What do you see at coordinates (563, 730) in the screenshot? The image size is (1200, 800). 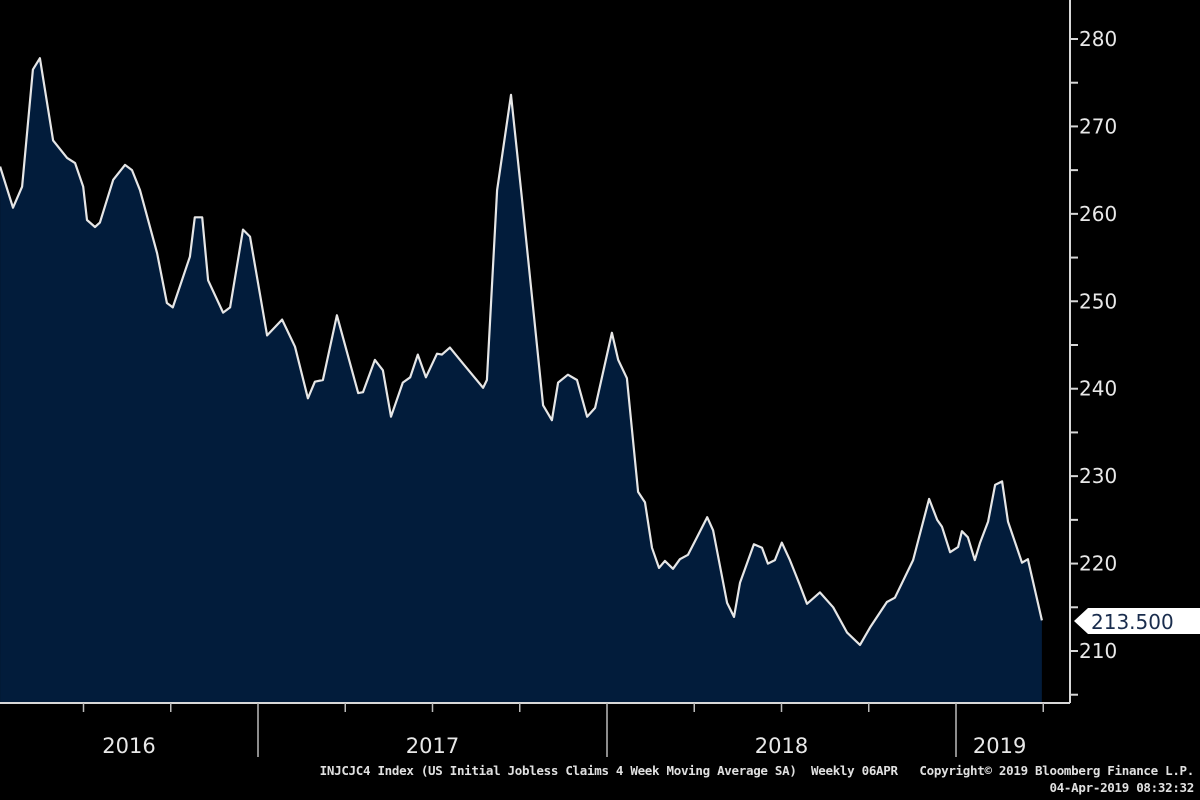 I see `x-axis-ticks: 2016 2017 2018 2019` at bounding box center [563, 730].